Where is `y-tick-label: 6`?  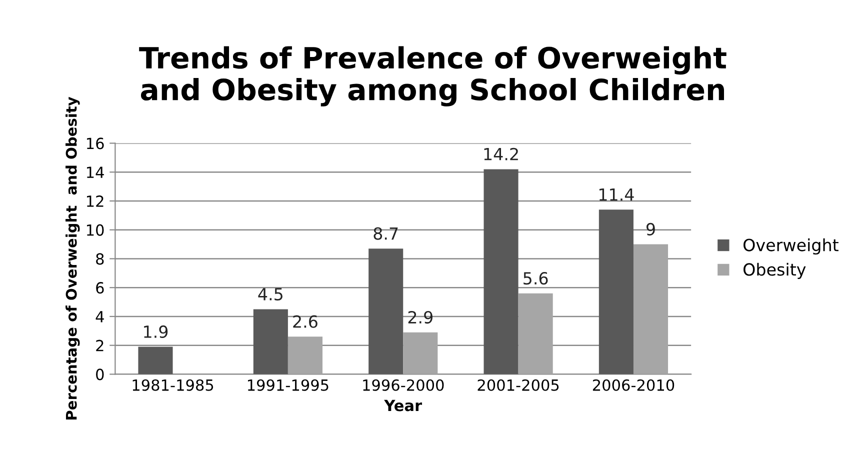 y-tick-label: 6 is located at coordinates (100, 288).